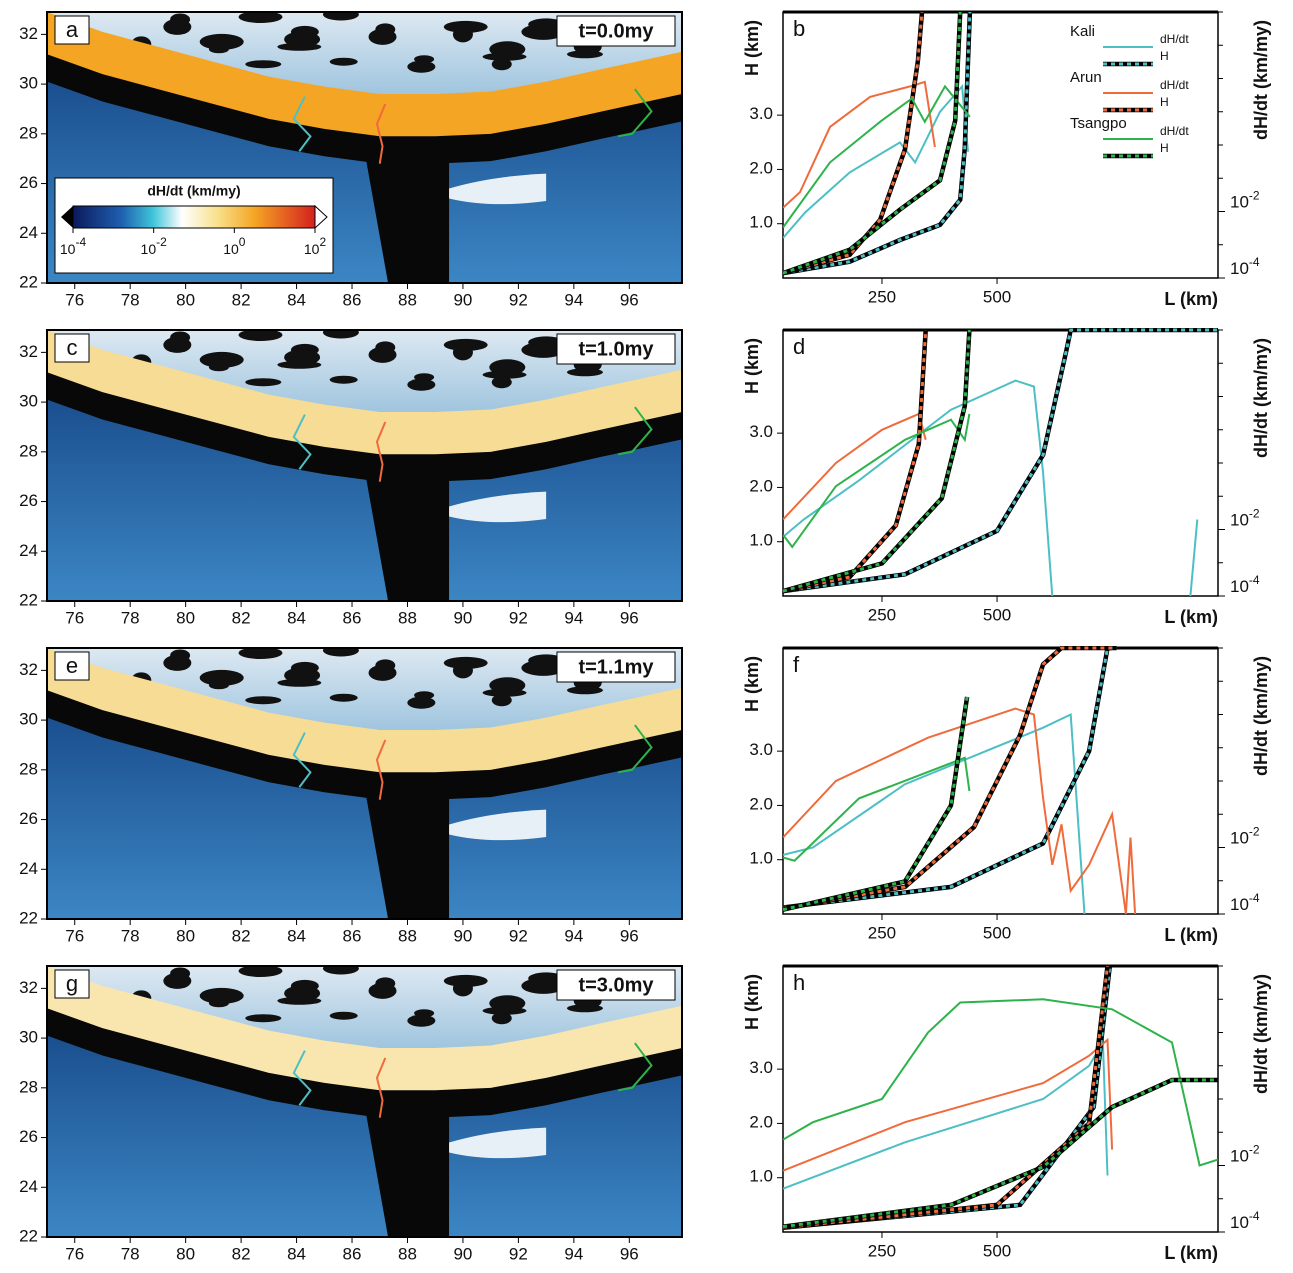  What do you see at coordinates (635, 431) in the screenshot?
I see `tsangpo-river` at bounding box center [635, 431].